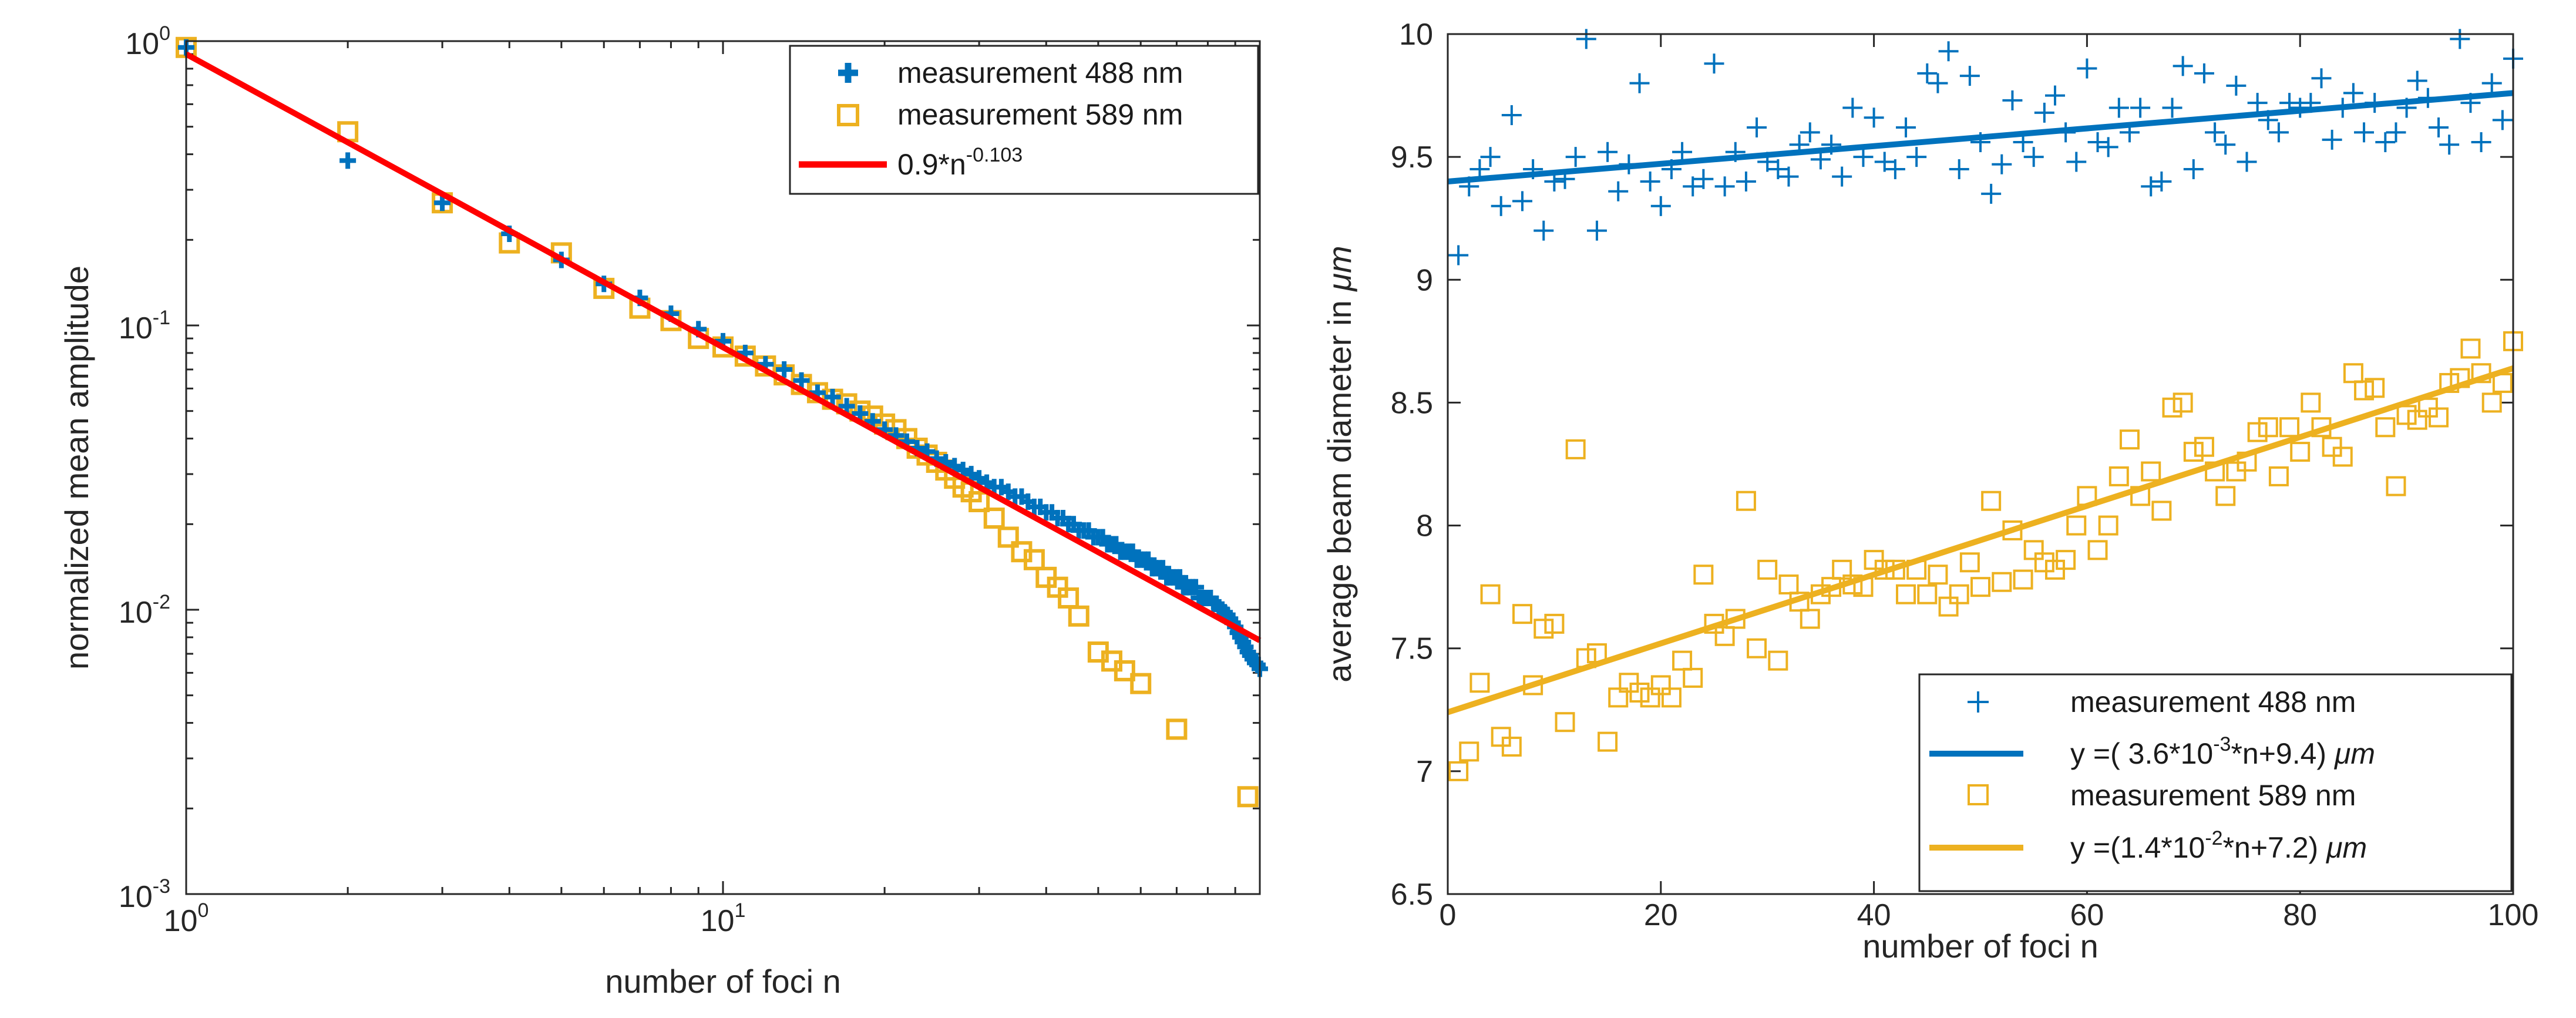  I want to click on right-legend-label-589: measurement 589 nm, so click(2213, 796).